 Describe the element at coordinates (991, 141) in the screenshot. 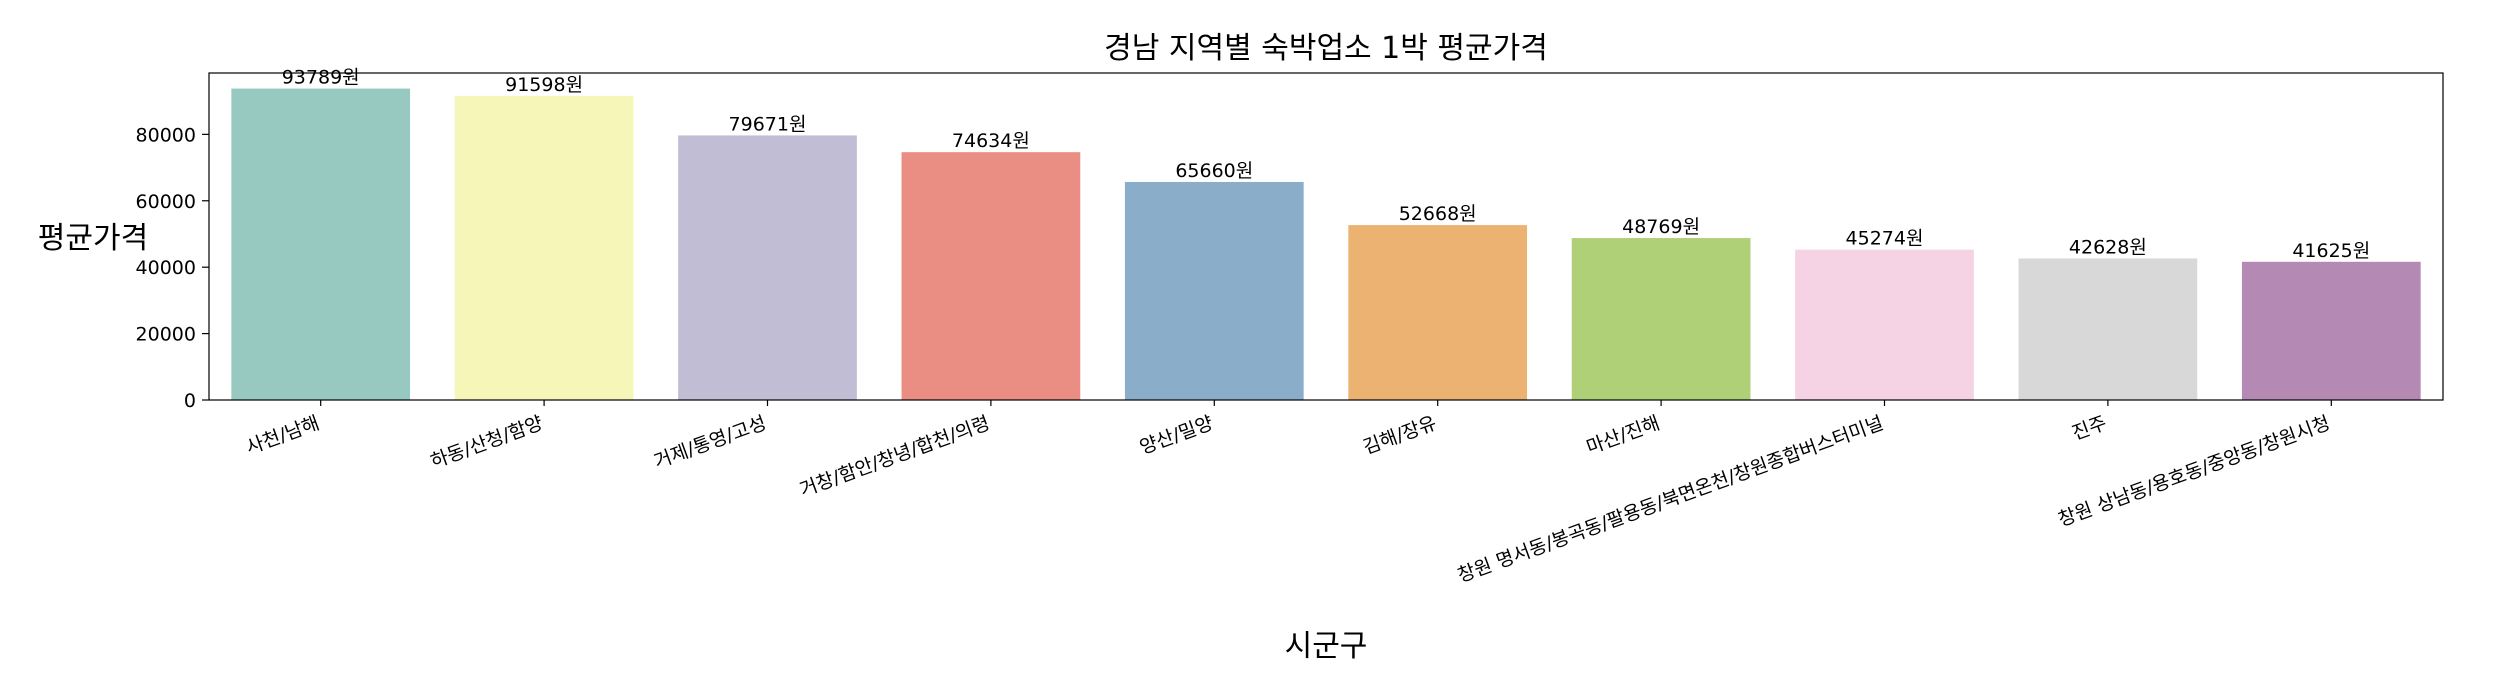

I see `data-label-4: 74634원` at that location.